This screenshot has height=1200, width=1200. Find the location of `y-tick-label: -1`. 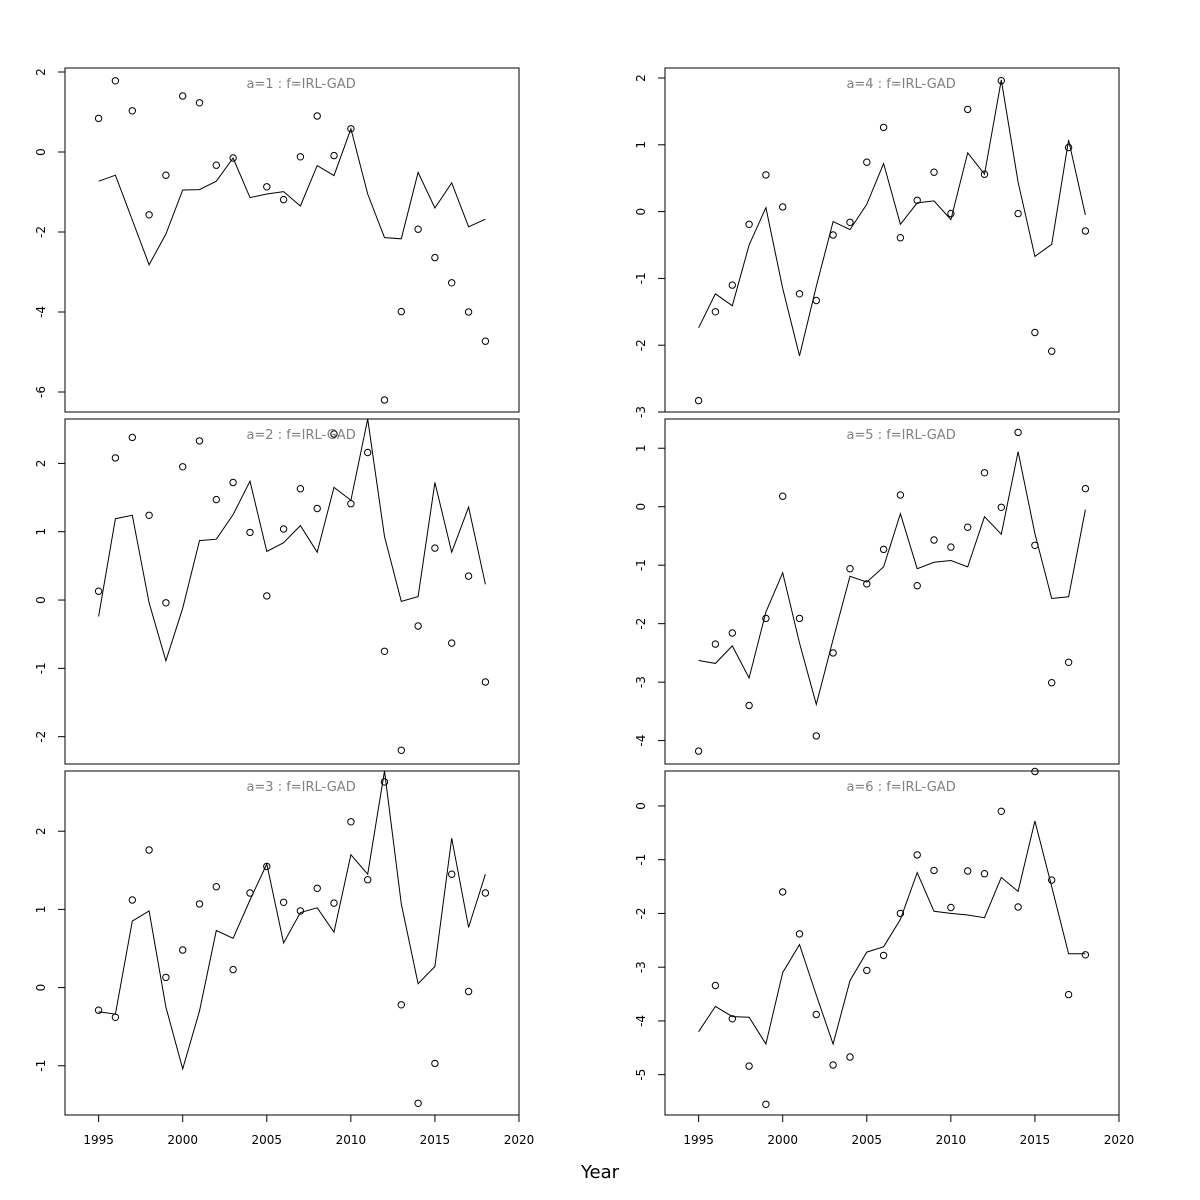

y-tick-label: -1 is located at coordinates (641, 565).